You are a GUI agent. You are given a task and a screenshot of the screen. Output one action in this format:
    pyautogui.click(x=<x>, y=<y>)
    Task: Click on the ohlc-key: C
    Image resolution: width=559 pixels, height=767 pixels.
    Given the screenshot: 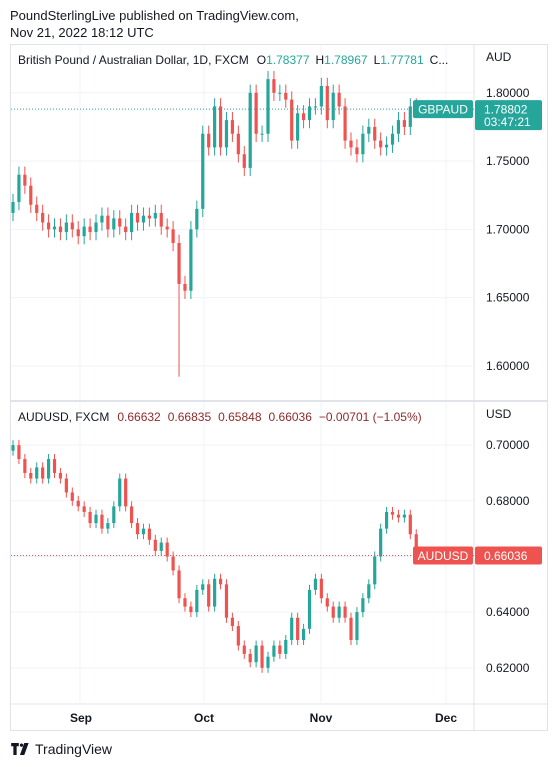 What is the action you would take?
    pyautogui.click(x=434, y=60)
    